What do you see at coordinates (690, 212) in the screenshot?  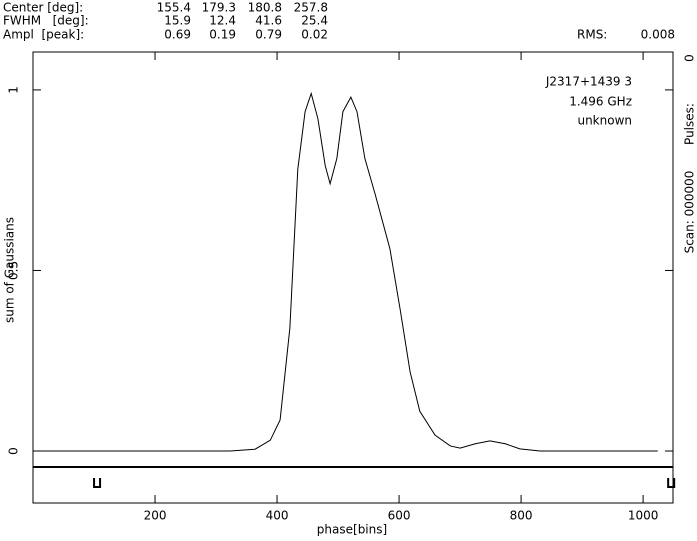 I see `side-label: Scan: 000000` at bounding box center [690, 212].